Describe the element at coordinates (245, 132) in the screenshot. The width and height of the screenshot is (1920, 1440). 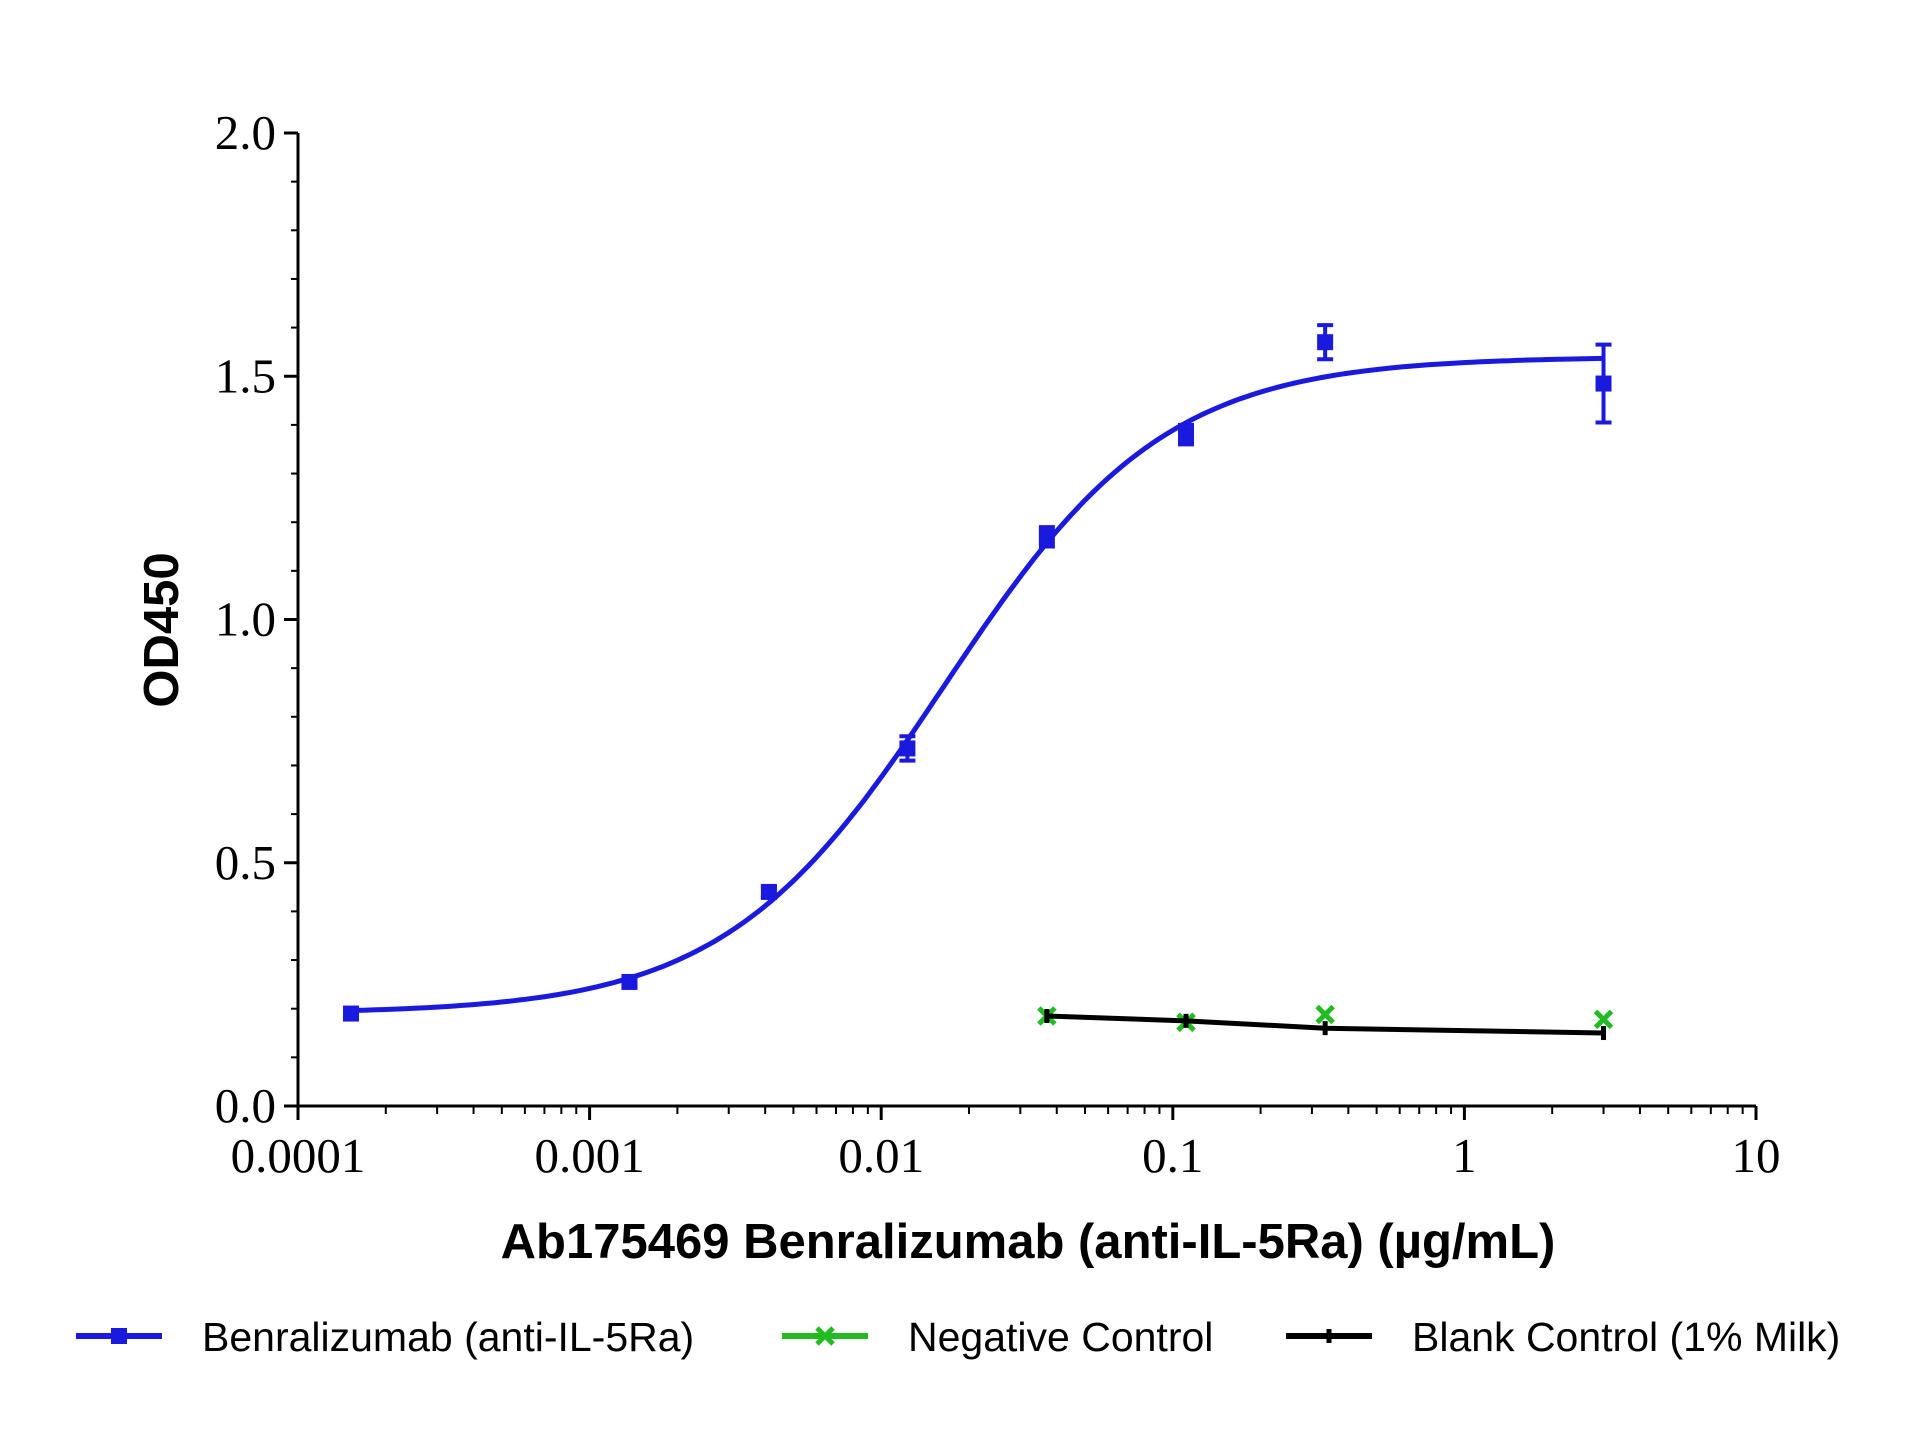
I see `y-tick-label: 2.0` at that location.